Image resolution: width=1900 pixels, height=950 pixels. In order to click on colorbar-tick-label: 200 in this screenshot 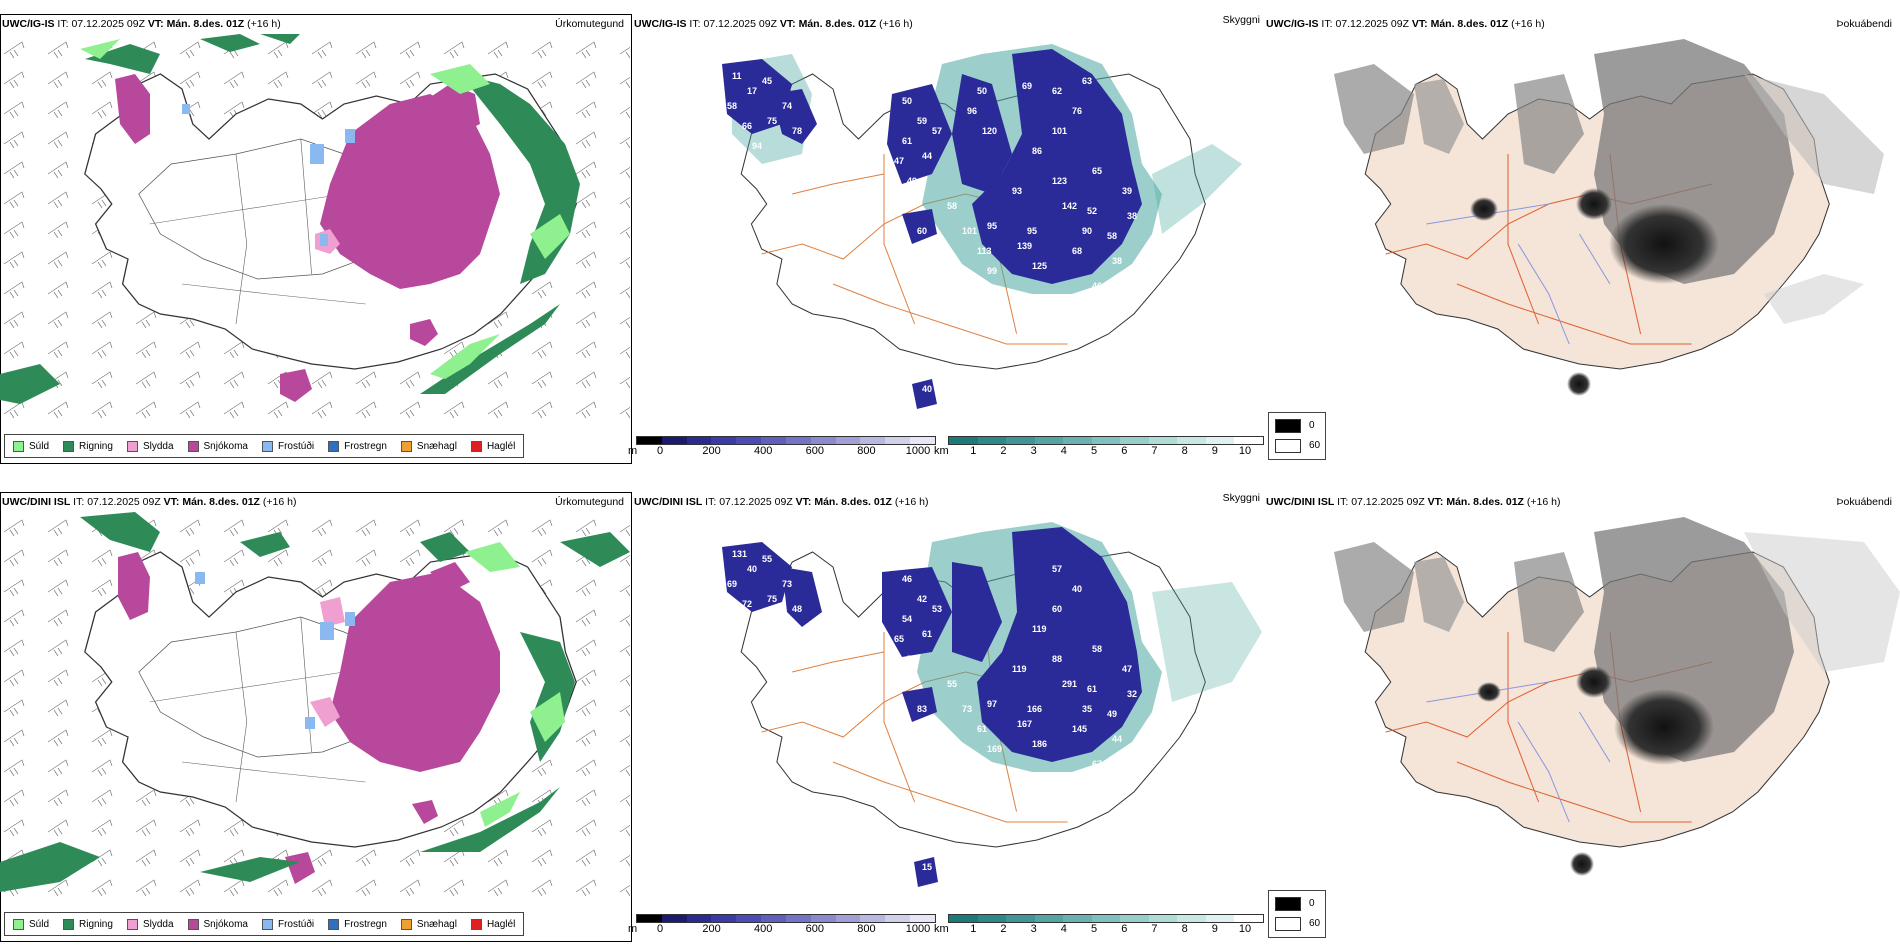, I will do `click(711, 451)`.